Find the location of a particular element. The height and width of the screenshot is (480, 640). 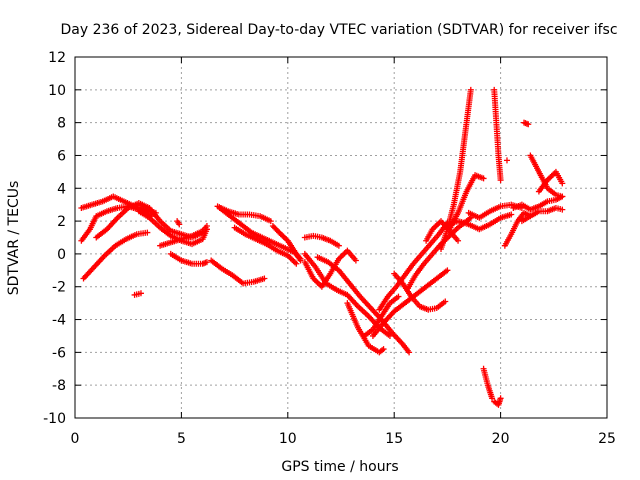

y-tick-label: 12 is located at coordinates (57, 58).